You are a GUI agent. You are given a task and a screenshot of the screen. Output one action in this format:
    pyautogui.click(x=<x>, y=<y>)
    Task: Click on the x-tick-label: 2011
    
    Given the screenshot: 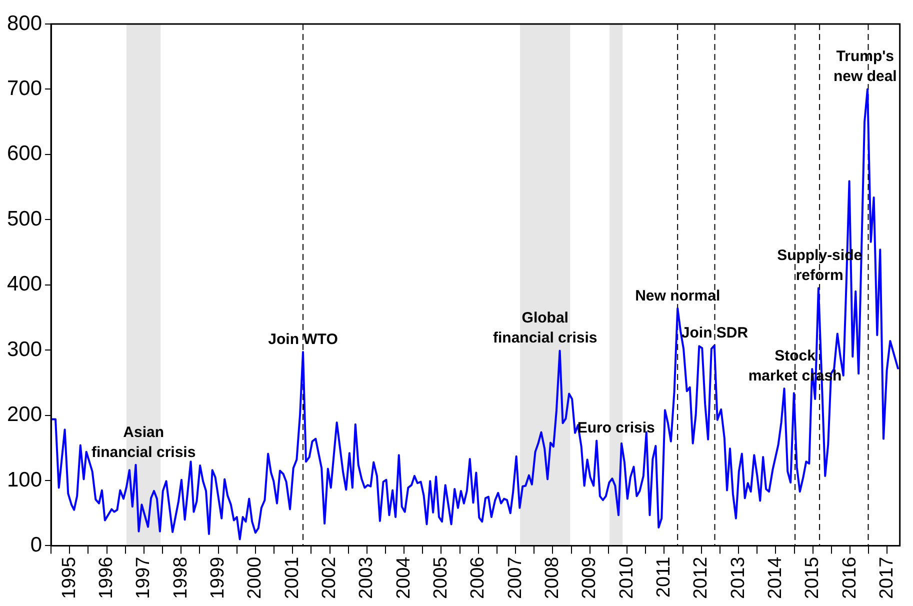 What is the action you would take?
    pyautogui.click(x=663, y=577)
    